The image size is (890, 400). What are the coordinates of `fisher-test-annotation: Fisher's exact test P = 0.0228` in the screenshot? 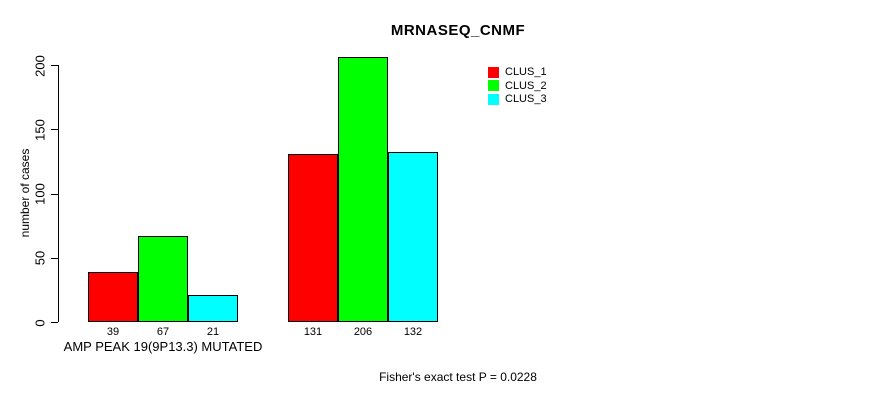 It's located at (458, 377).